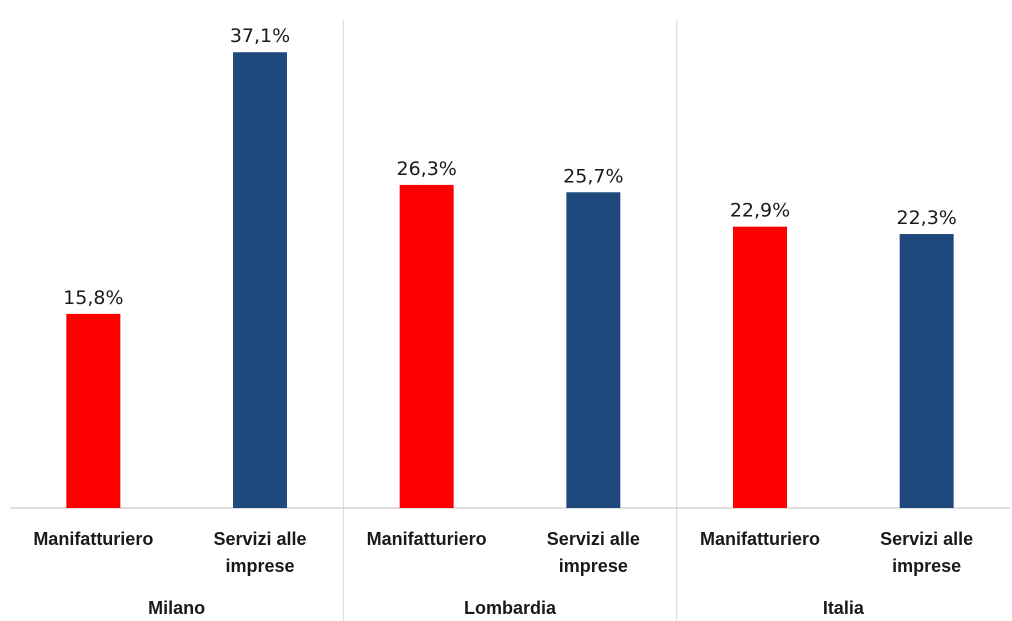 The width and height of the screenshot is (1012, 621). What do you see at coordinates (176, 608) in the screenshot?
I see `group-label: Milano` at bounding box center [176, 608].